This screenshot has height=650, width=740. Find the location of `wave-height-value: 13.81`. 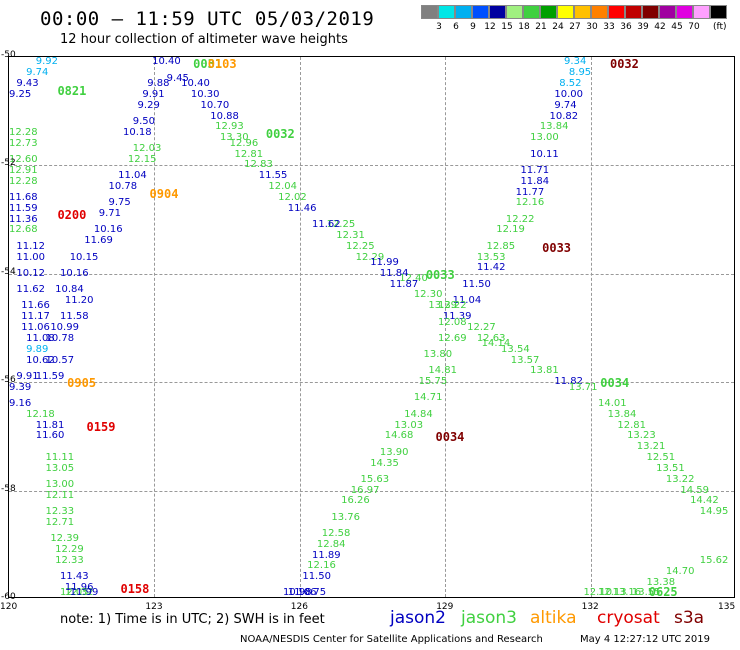

wave-height-value: 13.81 is located at coordinates (544, 371).